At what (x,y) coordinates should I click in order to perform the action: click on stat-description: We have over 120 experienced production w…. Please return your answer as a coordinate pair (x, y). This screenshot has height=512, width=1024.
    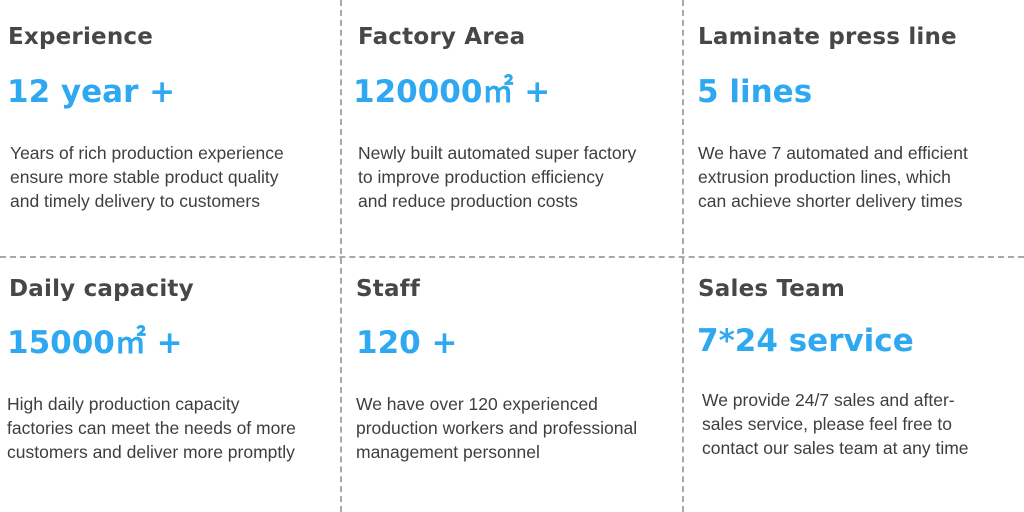
    Looking at the image, I should click on (496, 428).